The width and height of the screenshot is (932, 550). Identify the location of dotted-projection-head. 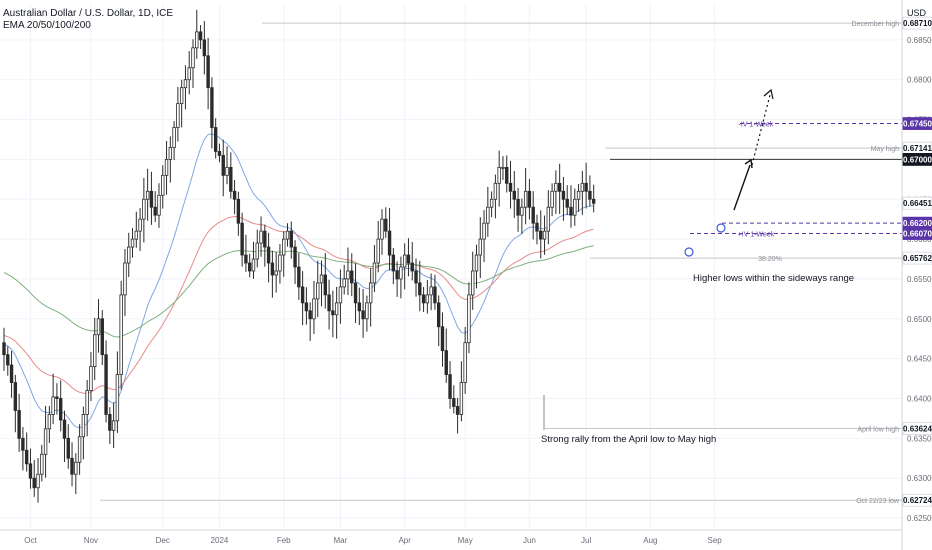
(768, 94).